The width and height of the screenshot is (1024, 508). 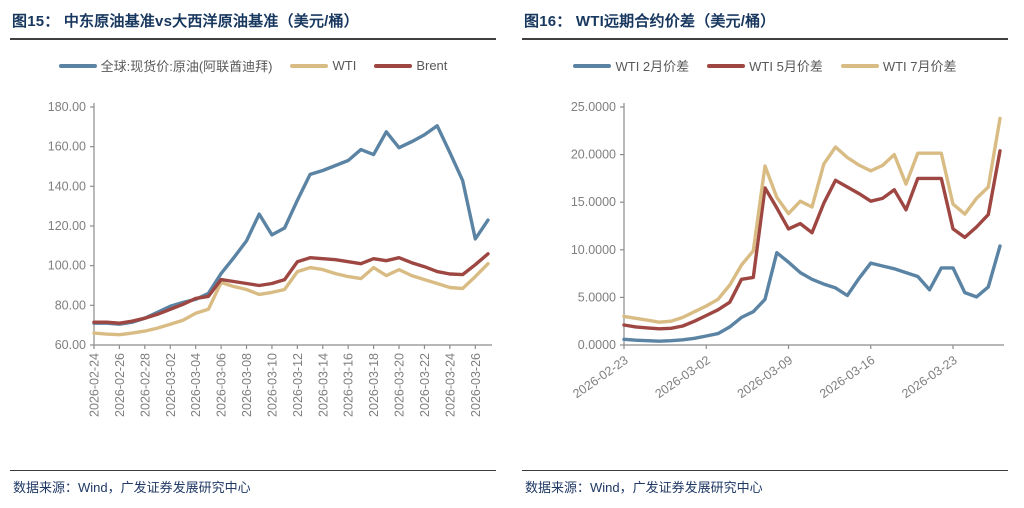 What do you see at coordinates (593, 107) in the screenshot?
I see `y-tick-label: 25.0000` at bounding box center [593, 107].